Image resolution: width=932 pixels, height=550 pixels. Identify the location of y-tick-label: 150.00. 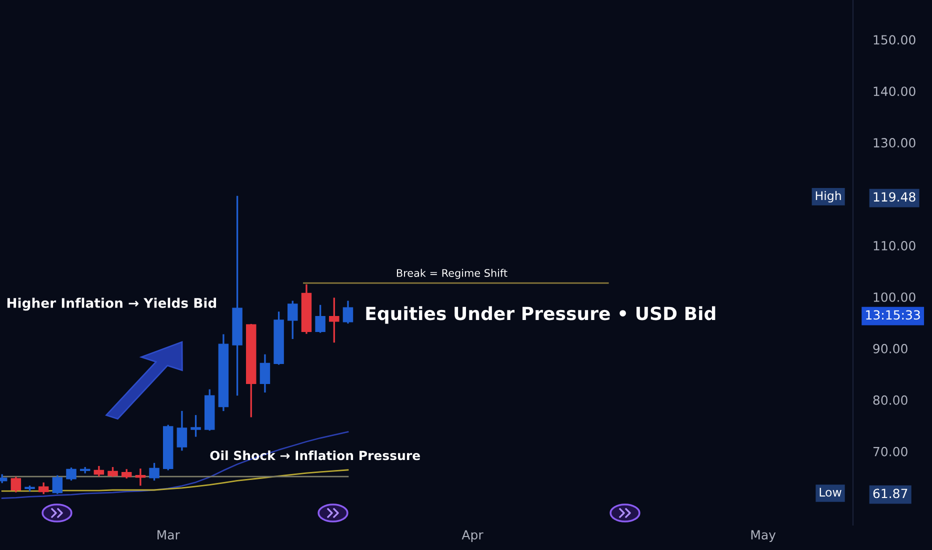
(895, 40).